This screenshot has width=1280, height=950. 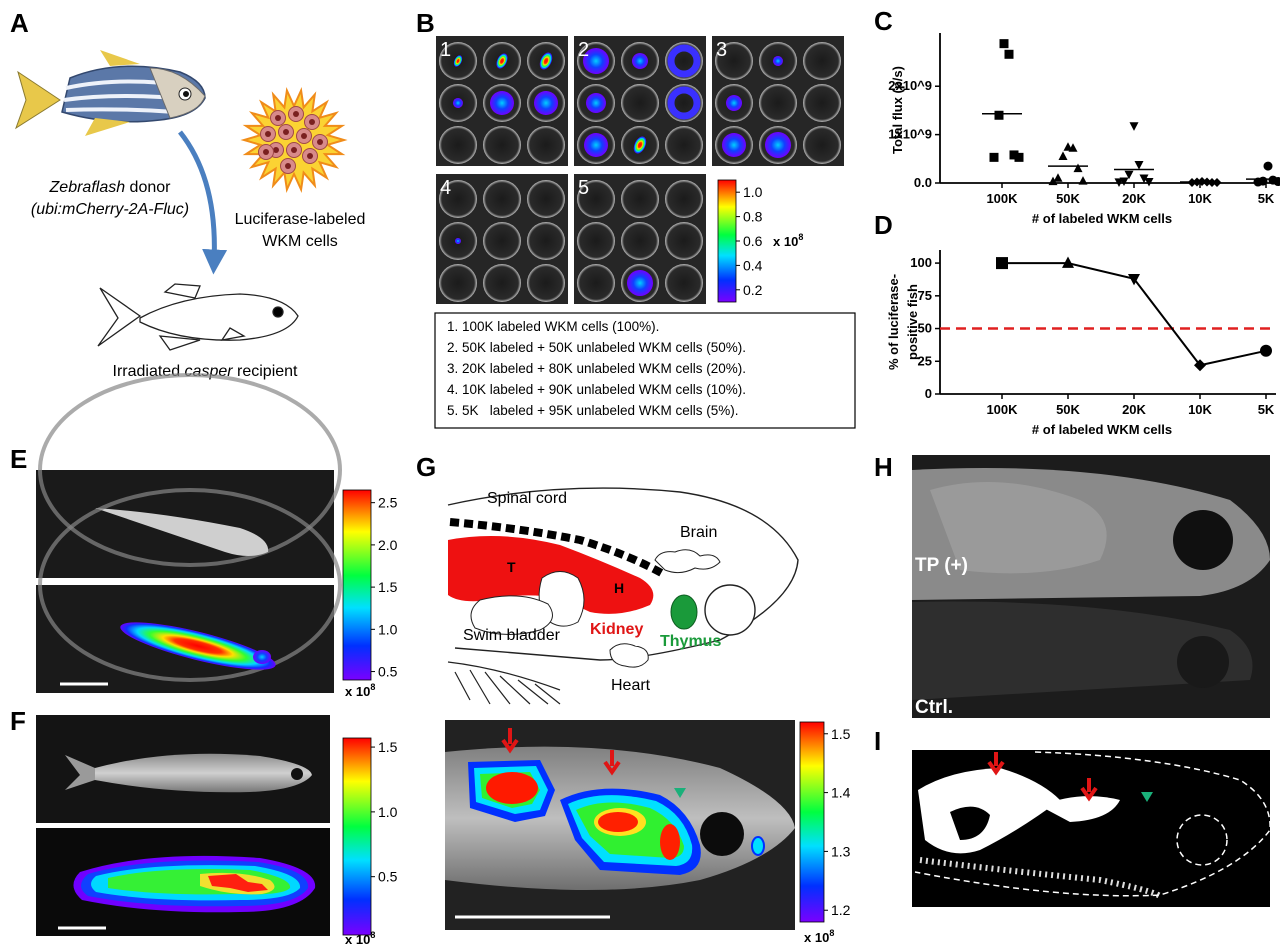 What do you see at coordinates (841, 910) in the screenshot?
I see `colorbar-tick-label: 1.2` at bounding box center [841, 910].